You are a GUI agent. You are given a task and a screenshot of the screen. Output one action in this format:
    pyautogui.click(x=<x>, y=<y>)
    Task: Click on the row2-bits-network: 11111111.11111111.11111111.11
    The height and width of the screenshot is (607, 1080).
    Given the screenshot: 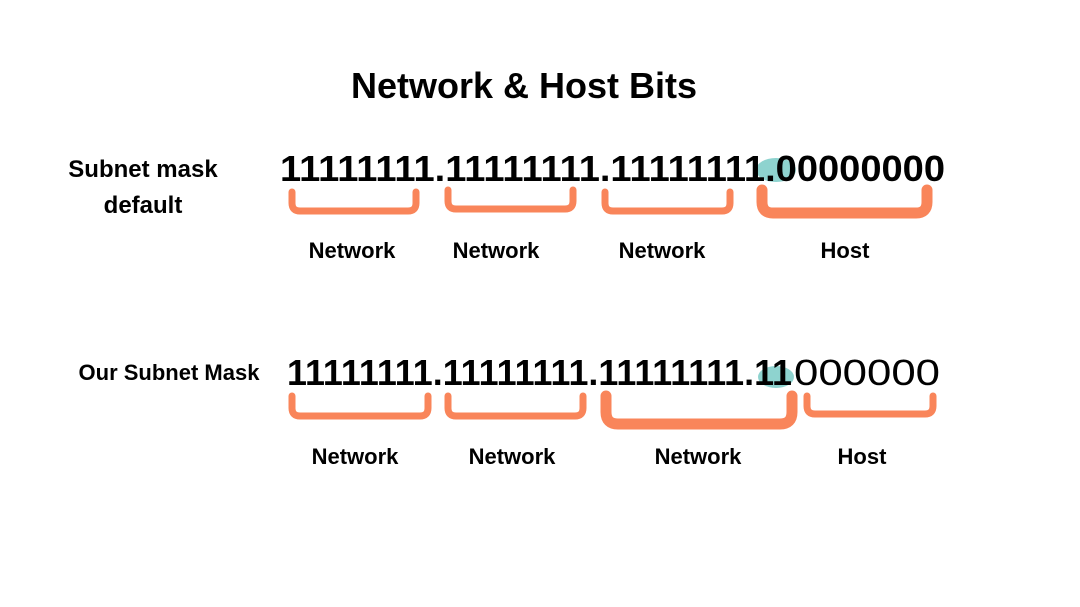 What is the action you would take?
    pyautogui.click(x=539, y=372)
    